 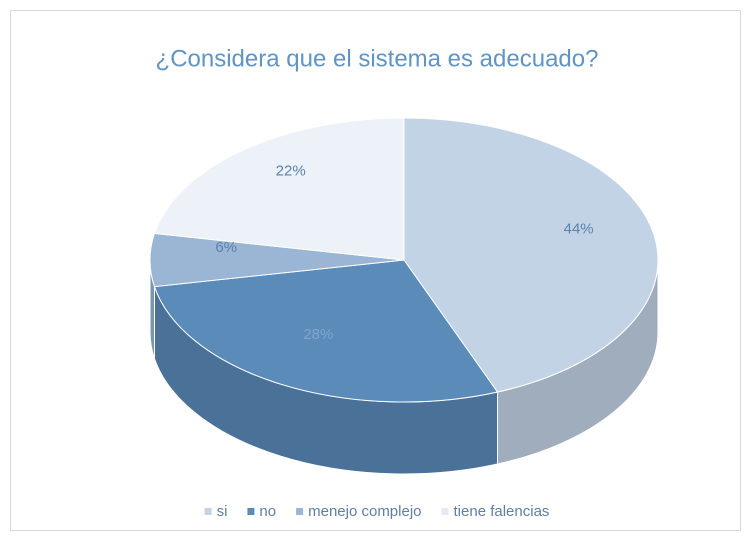 What do you see at coordinates (318, 334) in the screenshot?
I see `data-label: 28%` at bounding box center [318, 334].